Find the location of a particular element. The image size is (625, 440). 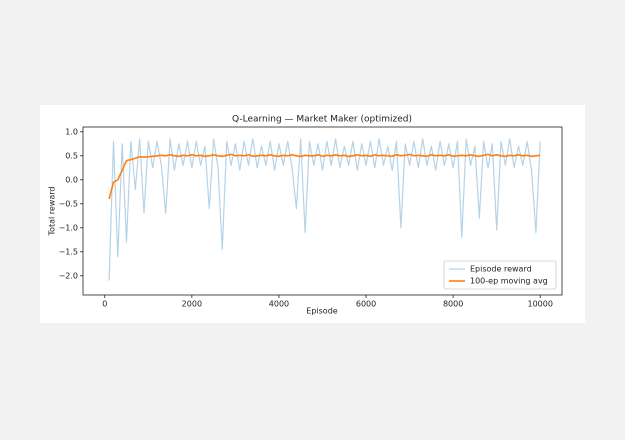

x-tick-label: 2000 is located at coordinates (192, 304).